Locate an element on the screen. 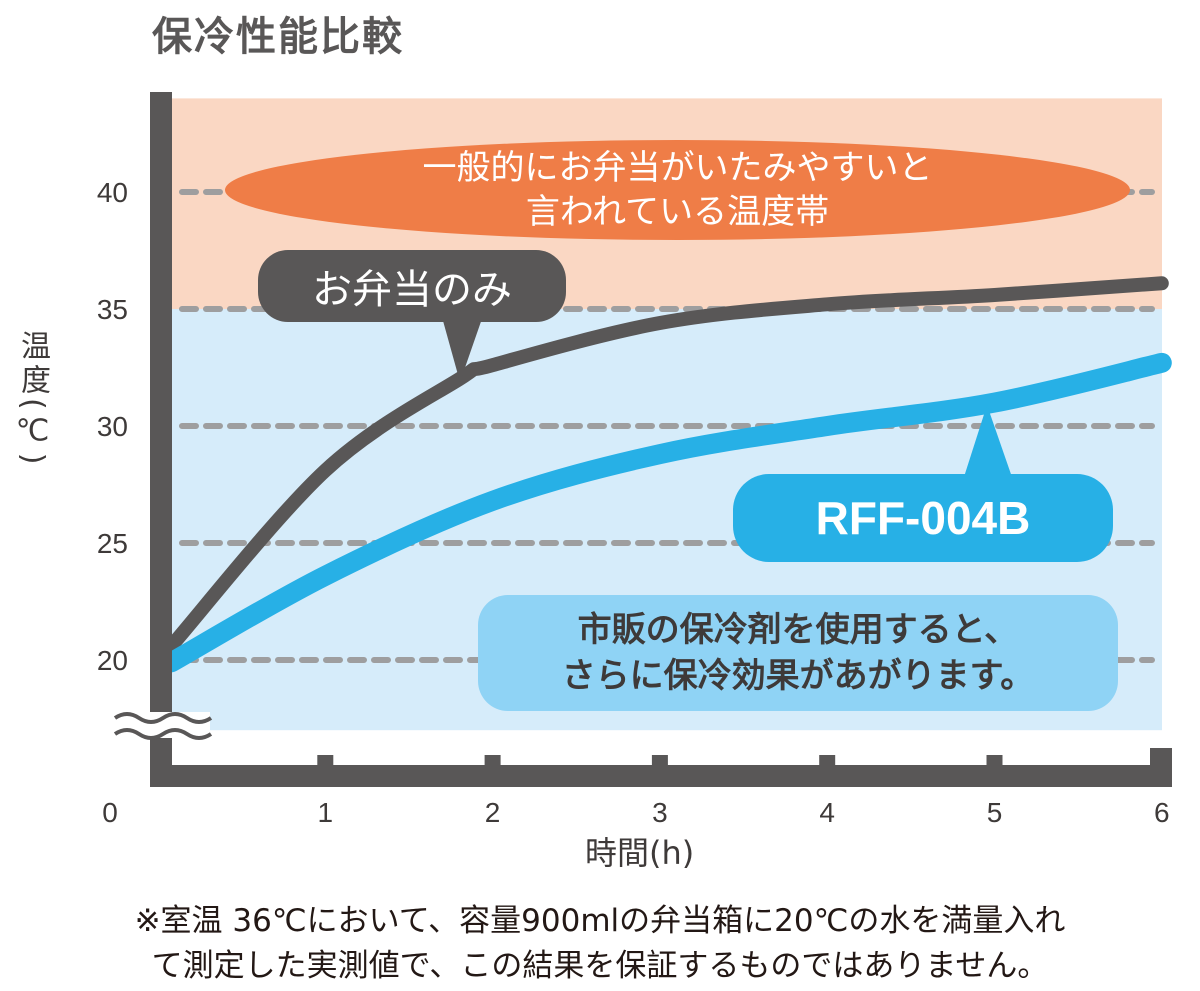 The image size is (1200, 991). series1-label-text: お弁当のみ is located at coordinates (412, 290).